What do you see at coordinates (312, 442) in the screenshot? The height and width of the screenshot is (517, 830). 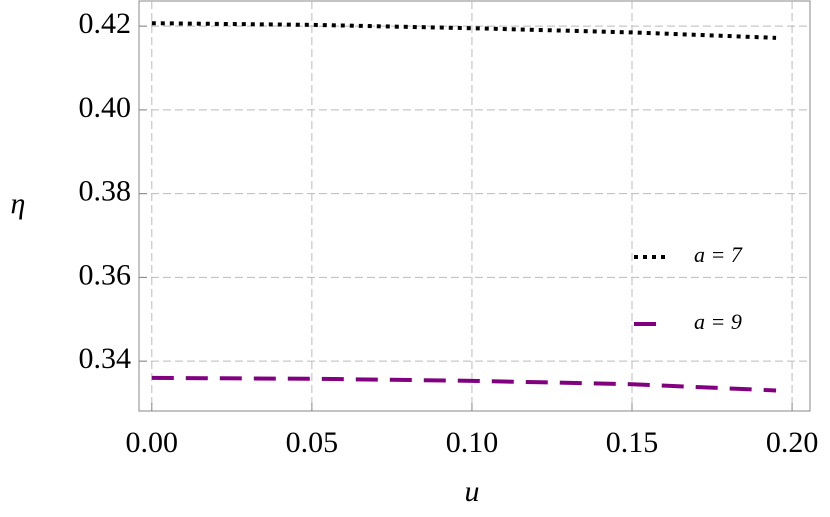 I see `x-tick-label: 0.05` at bounding box center [312, 442].